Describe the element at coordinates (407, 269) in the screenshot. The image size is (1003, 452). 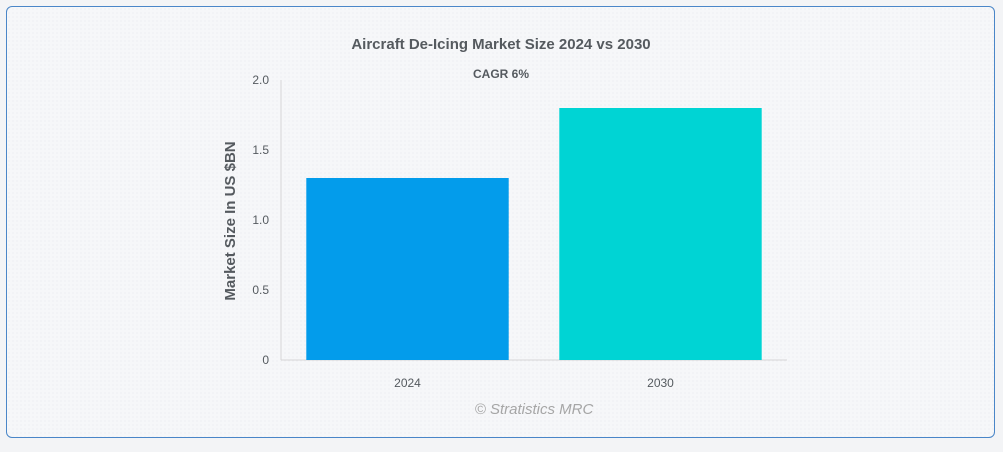
I see `bar-2024` at that location.